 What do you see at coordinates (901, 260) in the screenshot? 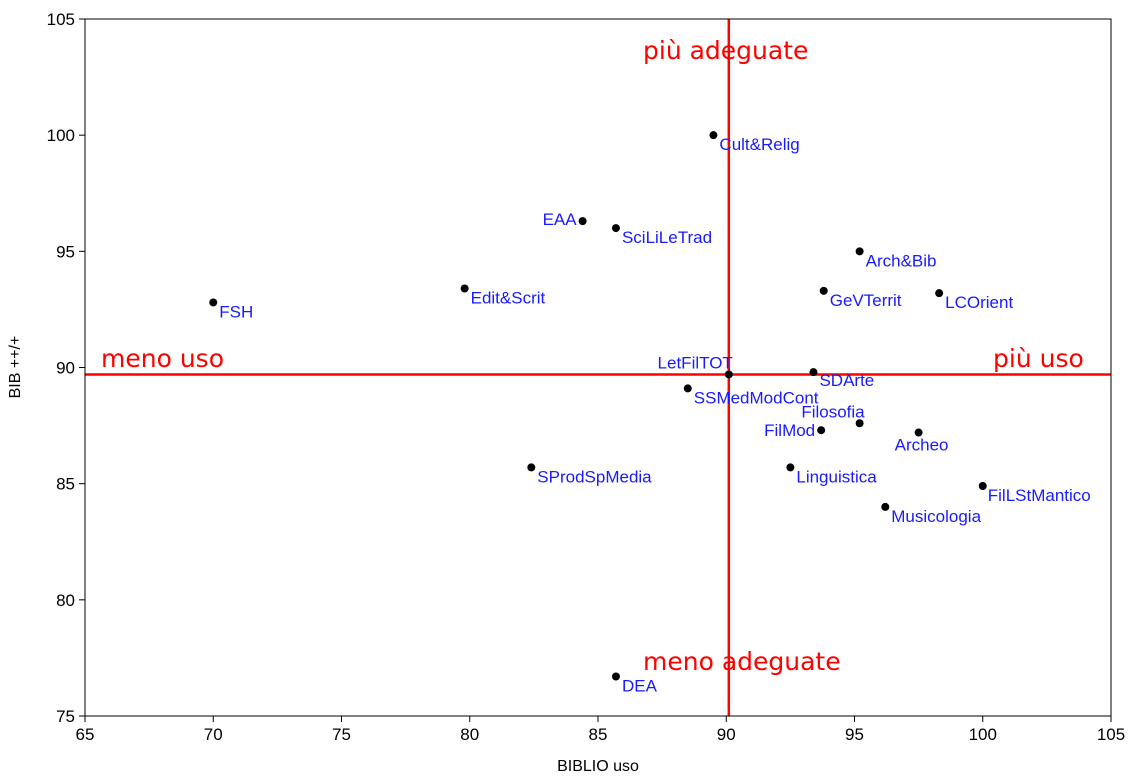
I see `data-point-label: Arch&Bib` at bounding box center [901, 260].